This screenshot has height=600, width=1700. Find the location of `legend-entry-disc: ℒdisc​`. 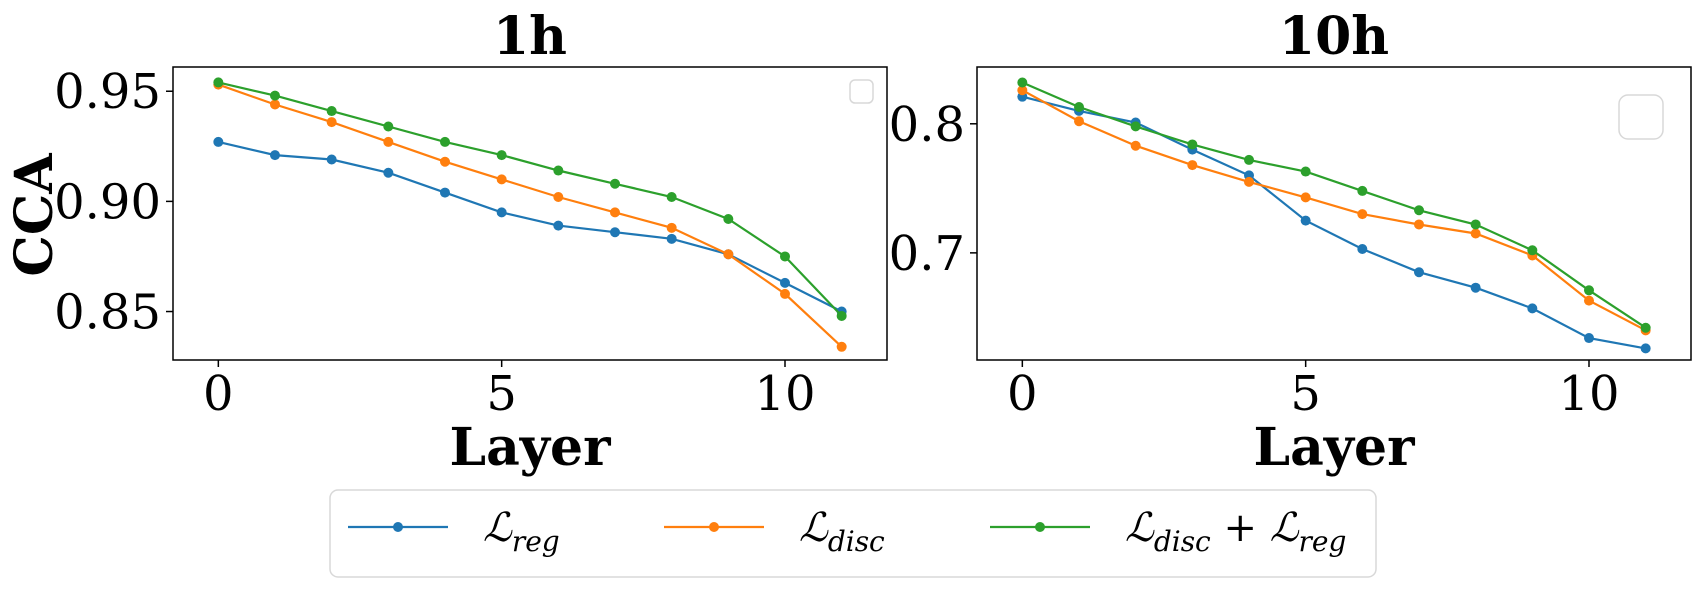

legend-entry-disc: ℒdisc​ is located at coordinates (774, 531).